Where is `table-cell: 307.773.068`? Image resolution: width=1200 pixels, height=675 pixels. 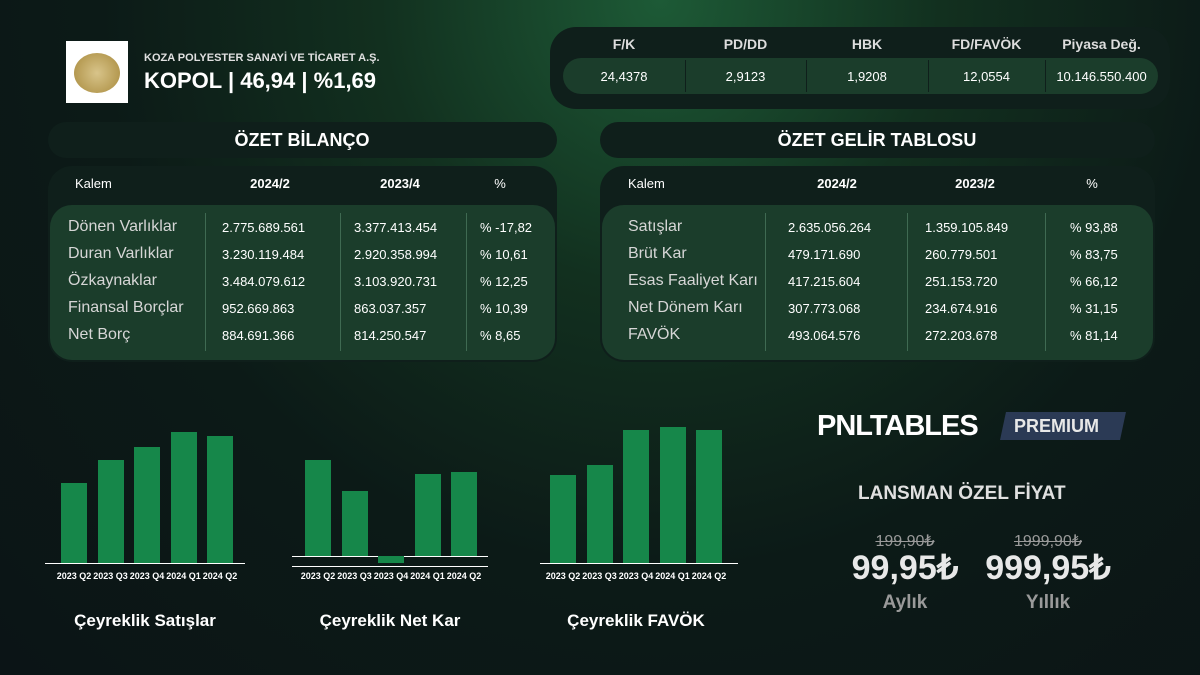
table-cell: 307.773.068 is located at coordinates (824, 308).